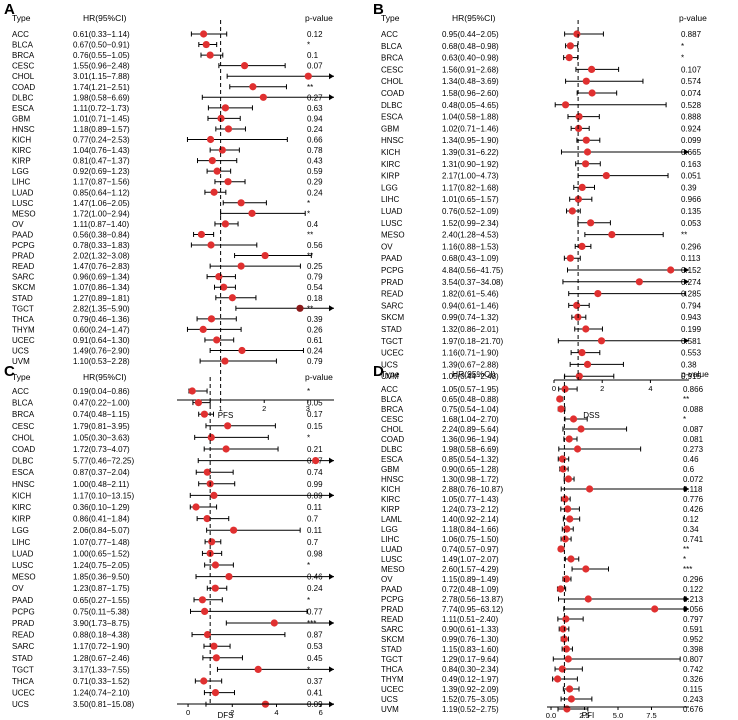  I want to click on cancer-type-label: UVM, so click(390, 376).